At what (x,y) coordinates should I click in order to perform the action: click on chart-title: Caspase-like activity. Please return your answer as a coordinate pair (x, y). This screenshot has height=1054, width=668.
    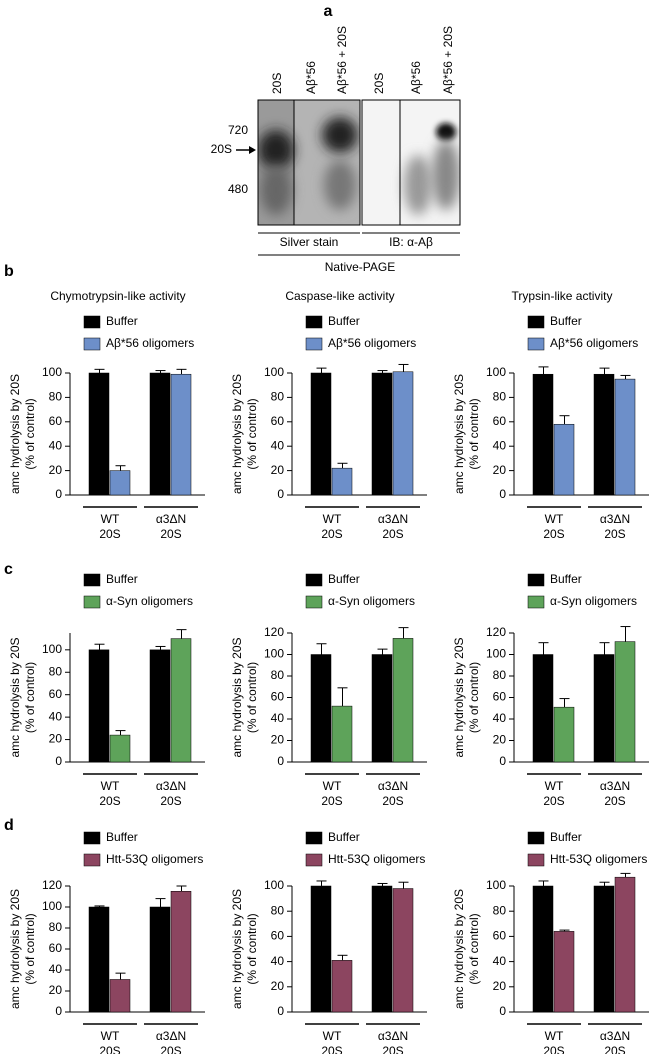
    Looking at the image, I should click on (339, 296).